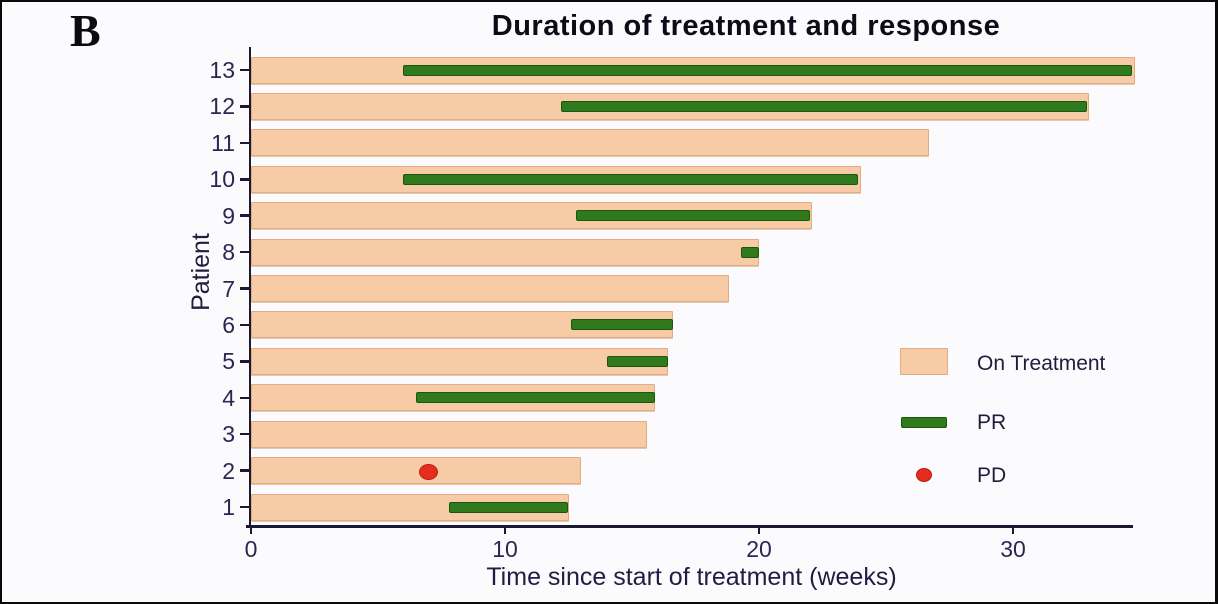 This screenshot has height=604, width=1218. Describe the element at coordinates (228, 324) in the screenshot. I see `y-tick-label-6: 6` at that location.